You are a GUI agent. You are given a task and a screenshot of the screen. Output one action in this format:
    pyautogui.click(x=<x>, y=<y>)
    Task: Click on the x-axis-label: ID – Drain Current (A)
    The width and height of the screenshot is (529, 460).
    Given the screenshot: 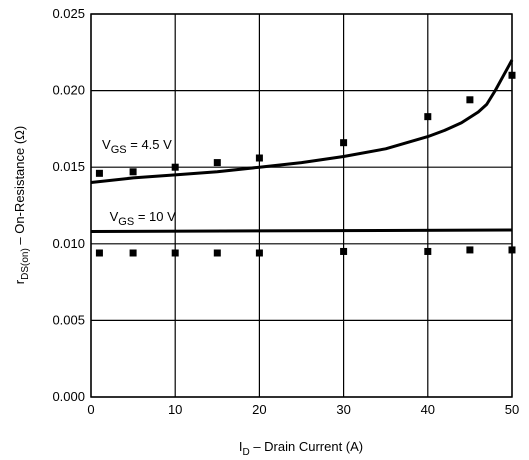 What is the action you would take?
    pyautogui.click(x=301, y=448)
    